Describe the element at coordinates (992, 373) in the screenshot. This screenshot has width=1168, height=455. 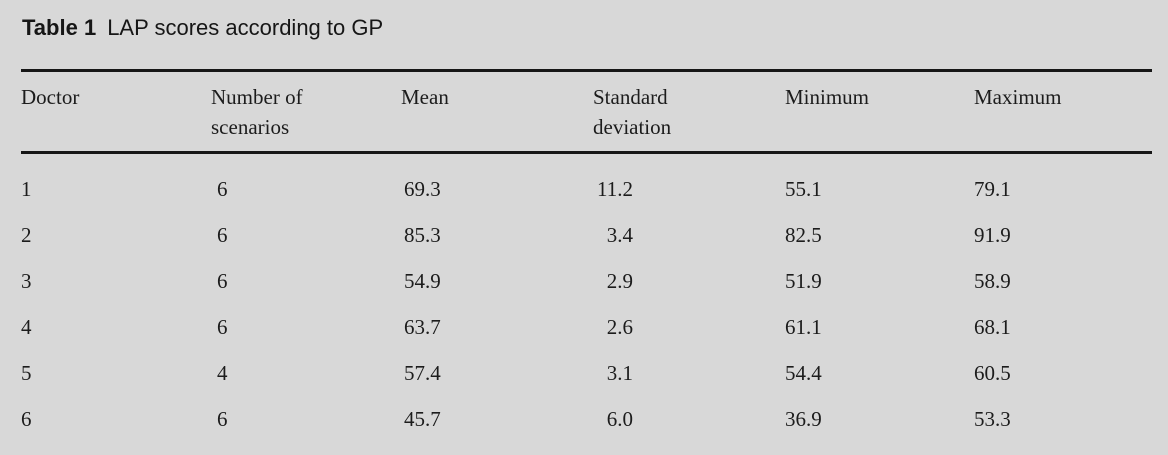
I see `cell-maximum: 60.5` at that location.